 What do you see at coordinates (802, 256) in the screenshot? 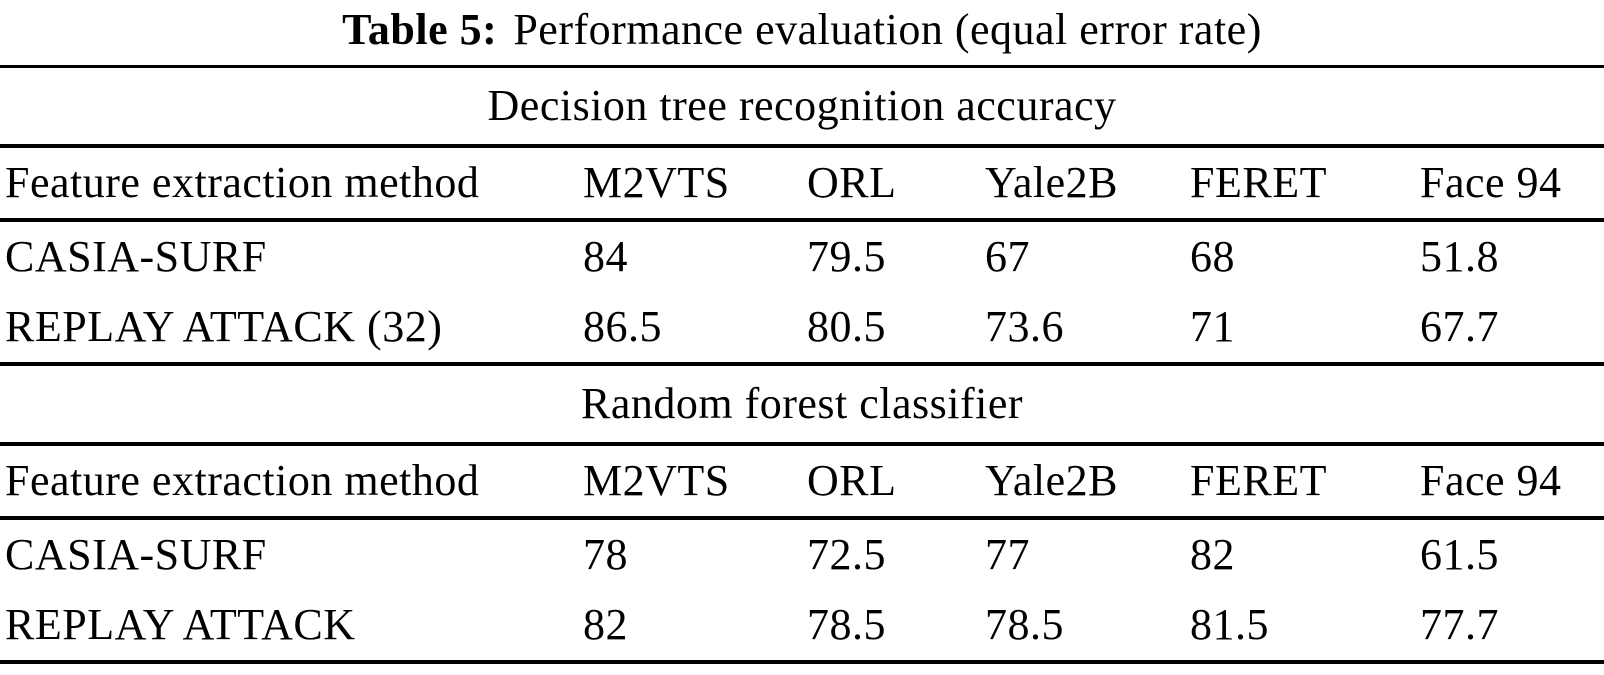
I see `table-row: CASIA-SURF 84 79.5 67 68 51.8` at bounding box center [802, 256].